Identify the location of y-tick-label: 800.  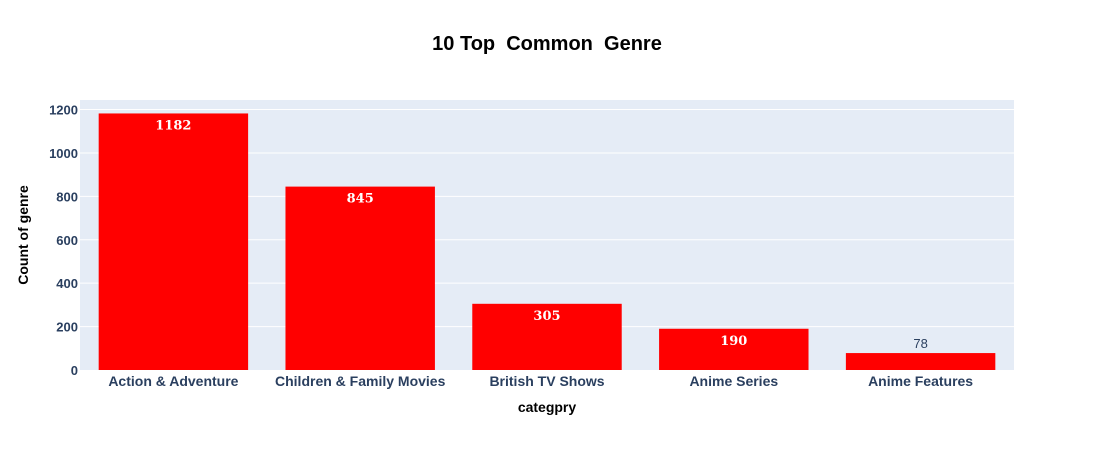
(67, 196).